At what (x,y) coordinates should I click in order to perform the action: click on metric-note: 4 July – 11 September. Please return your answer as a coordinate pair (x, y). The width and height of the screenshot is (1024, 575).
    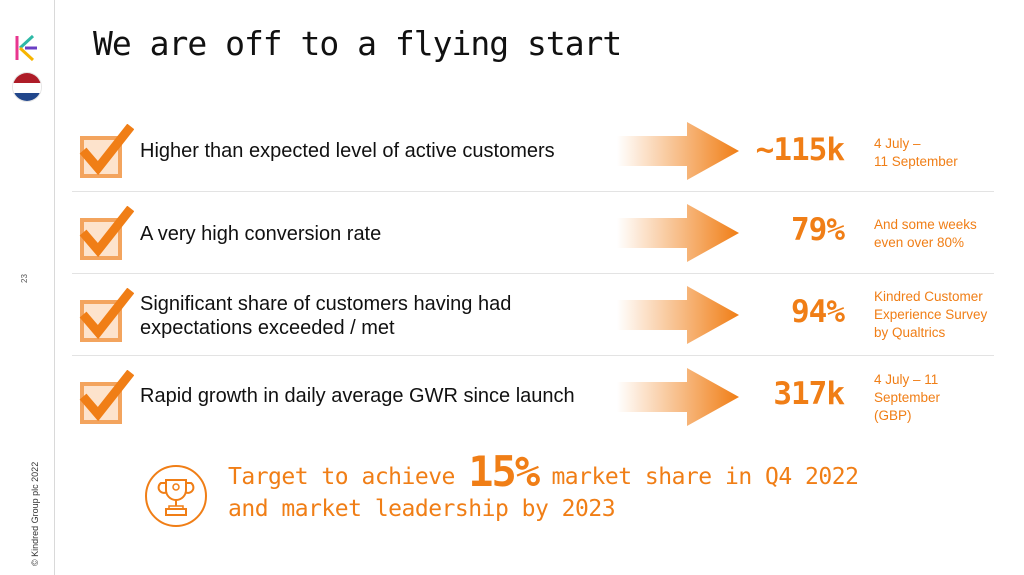
    Looking at the image, I should click on (916, 152).